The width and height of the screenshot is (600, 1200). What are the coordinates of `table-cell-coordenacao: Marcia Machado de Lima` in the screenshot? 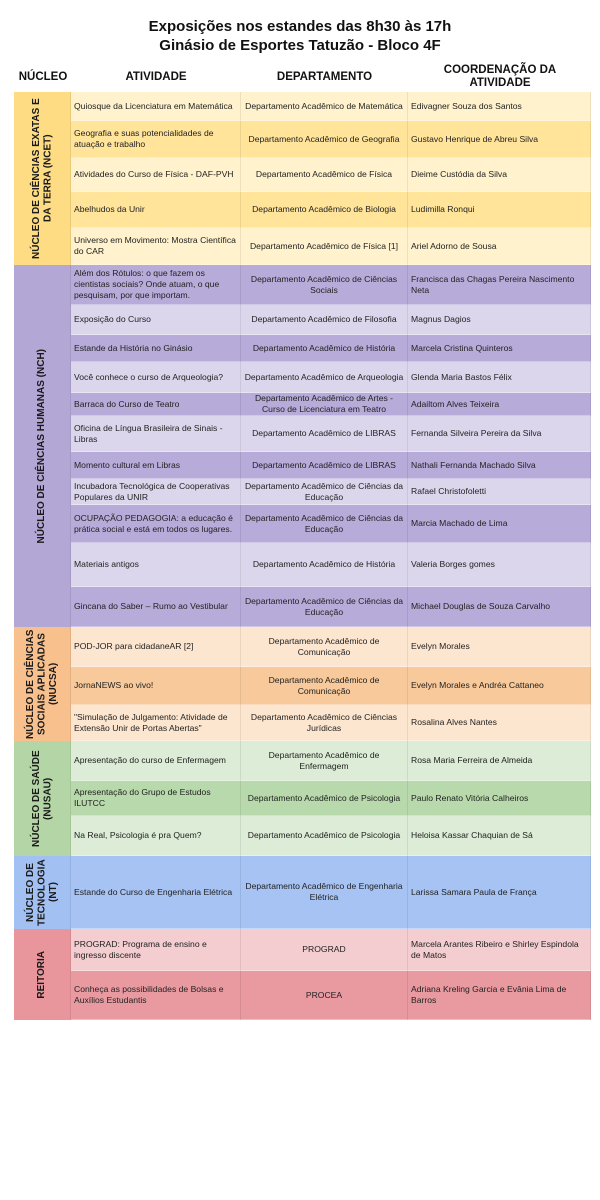 It's located at (499, 524).